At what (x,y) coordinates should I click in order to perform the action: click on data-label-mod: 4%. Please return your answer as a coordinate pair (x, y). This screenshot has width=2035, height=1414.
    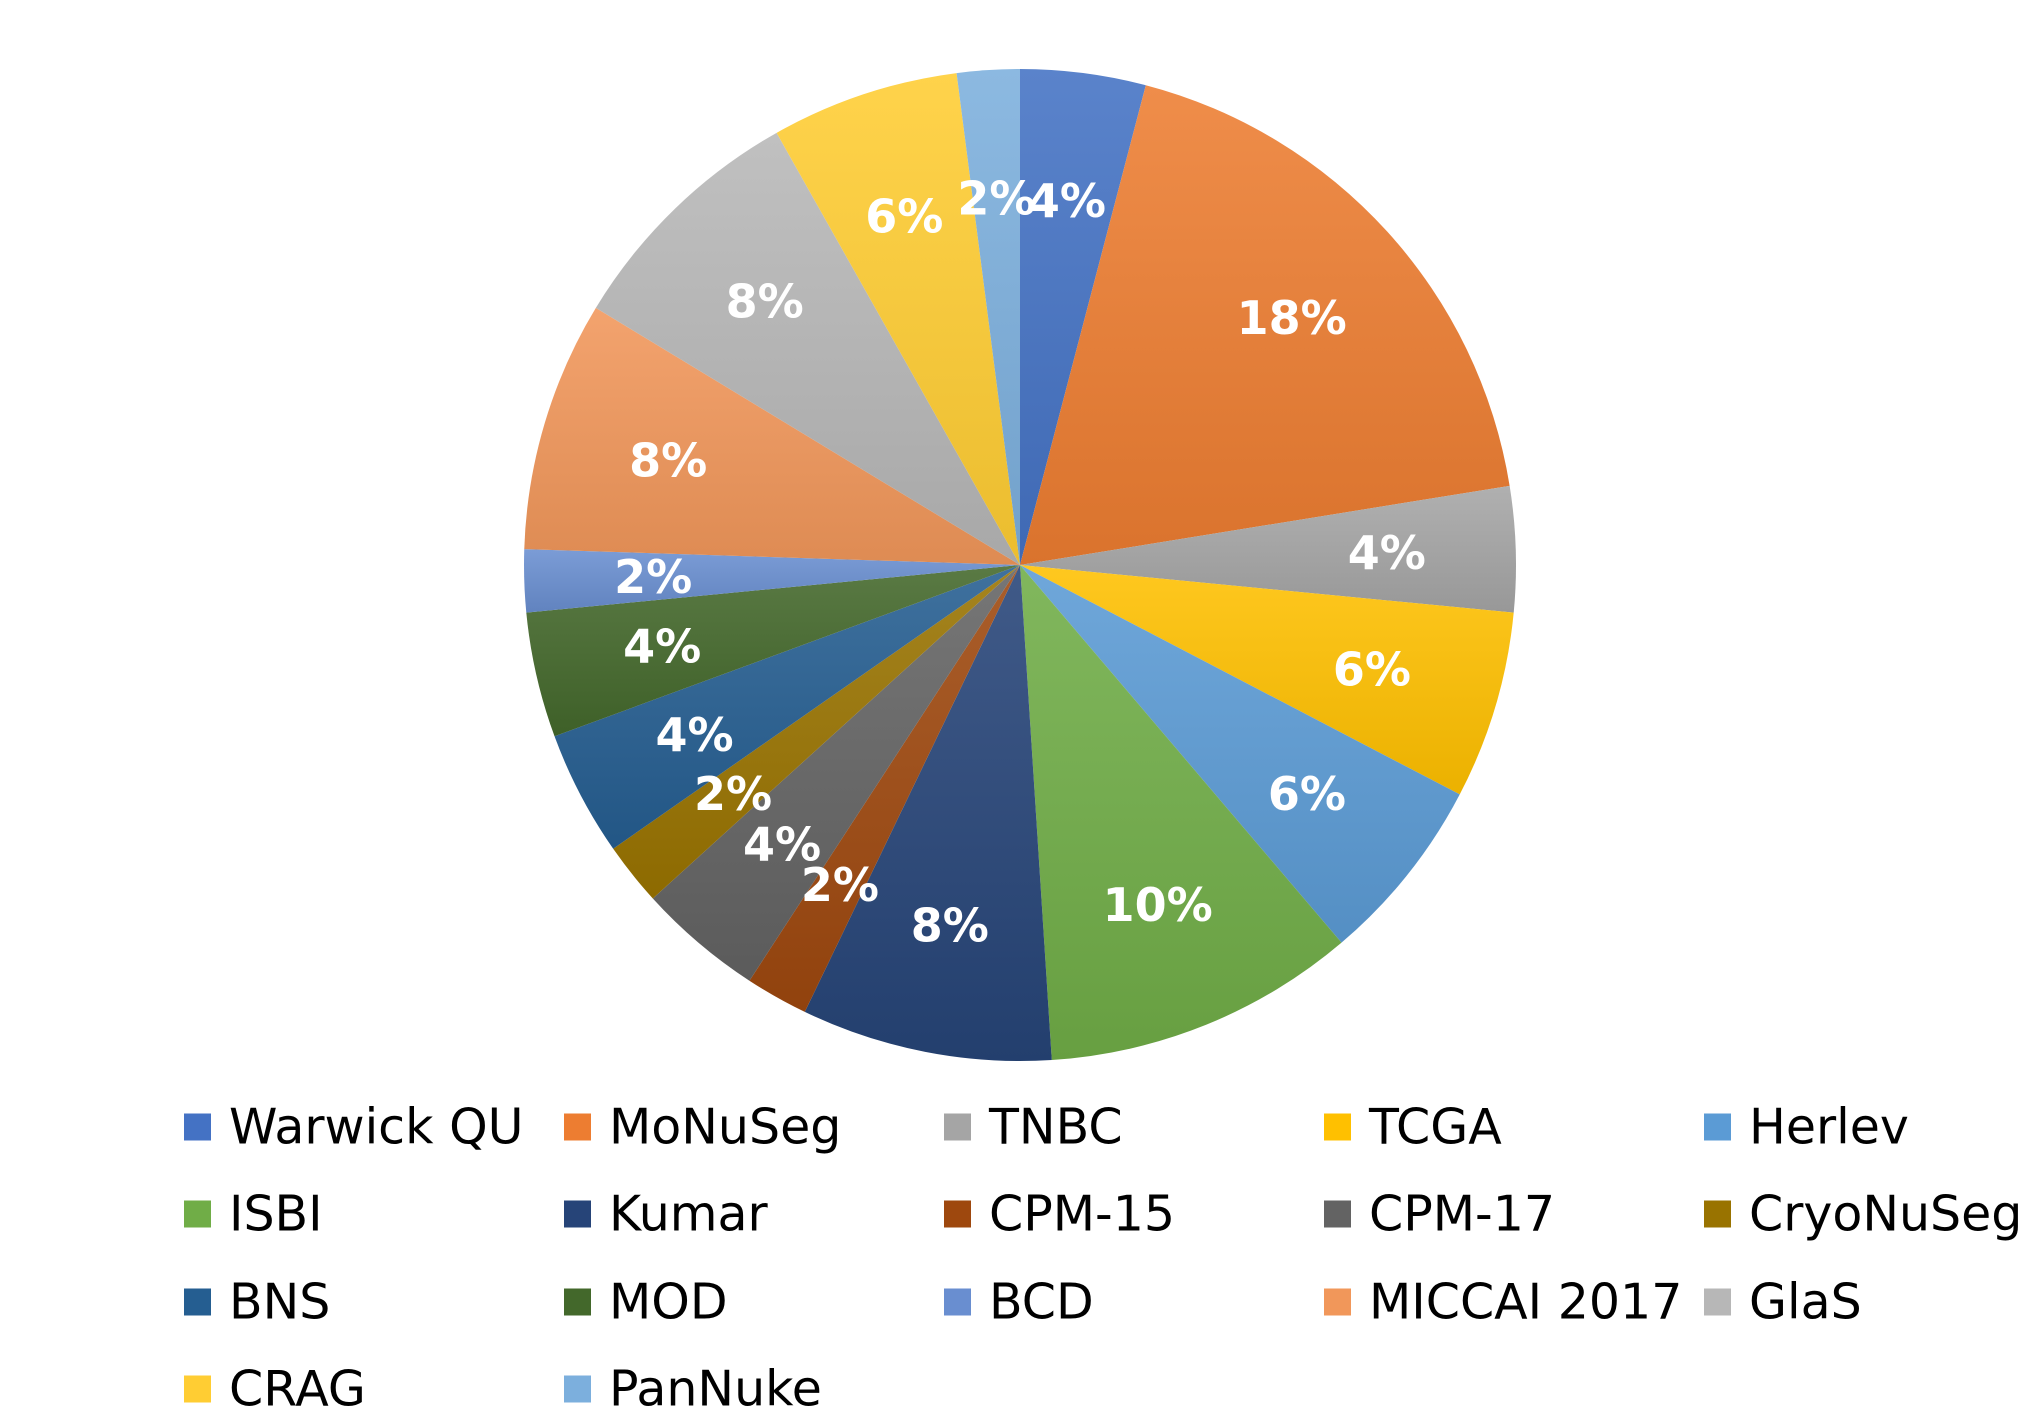
    Looking at the image, I should click on (662, 647).